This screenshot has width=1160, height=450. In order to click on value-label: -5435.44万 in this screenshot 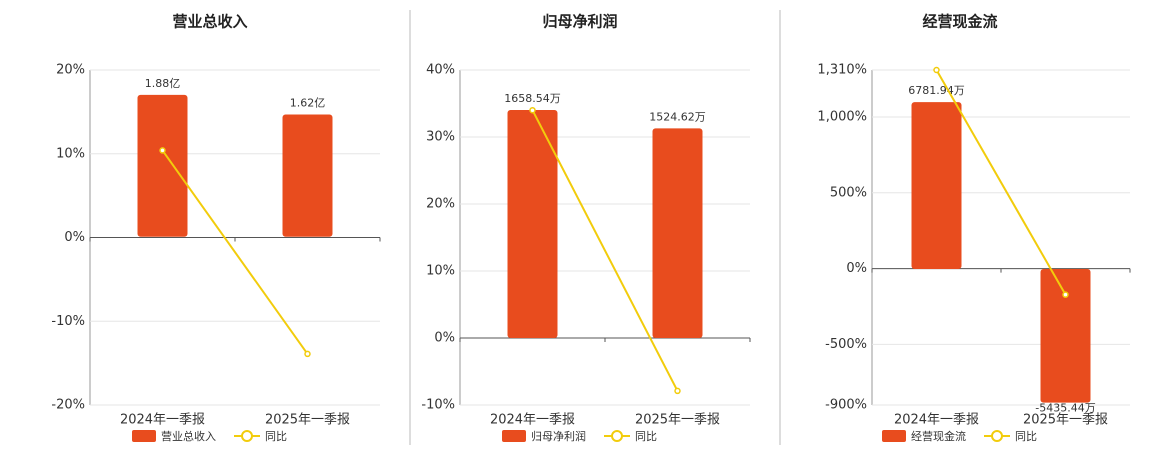, I will do `click(1065, 408)`.